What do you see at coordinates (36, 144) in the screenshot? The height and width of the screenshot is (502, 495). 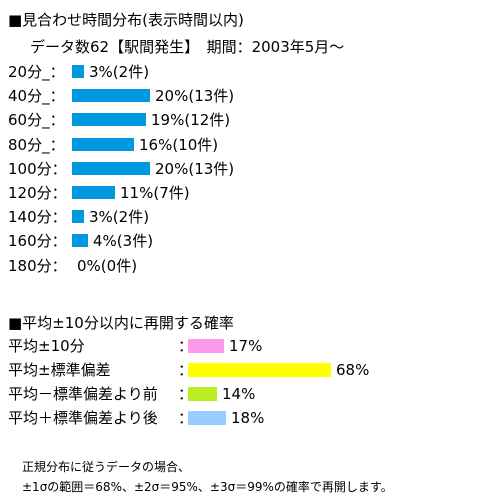 I see `category-label: 80分_：` at bounding box center [36, 144].